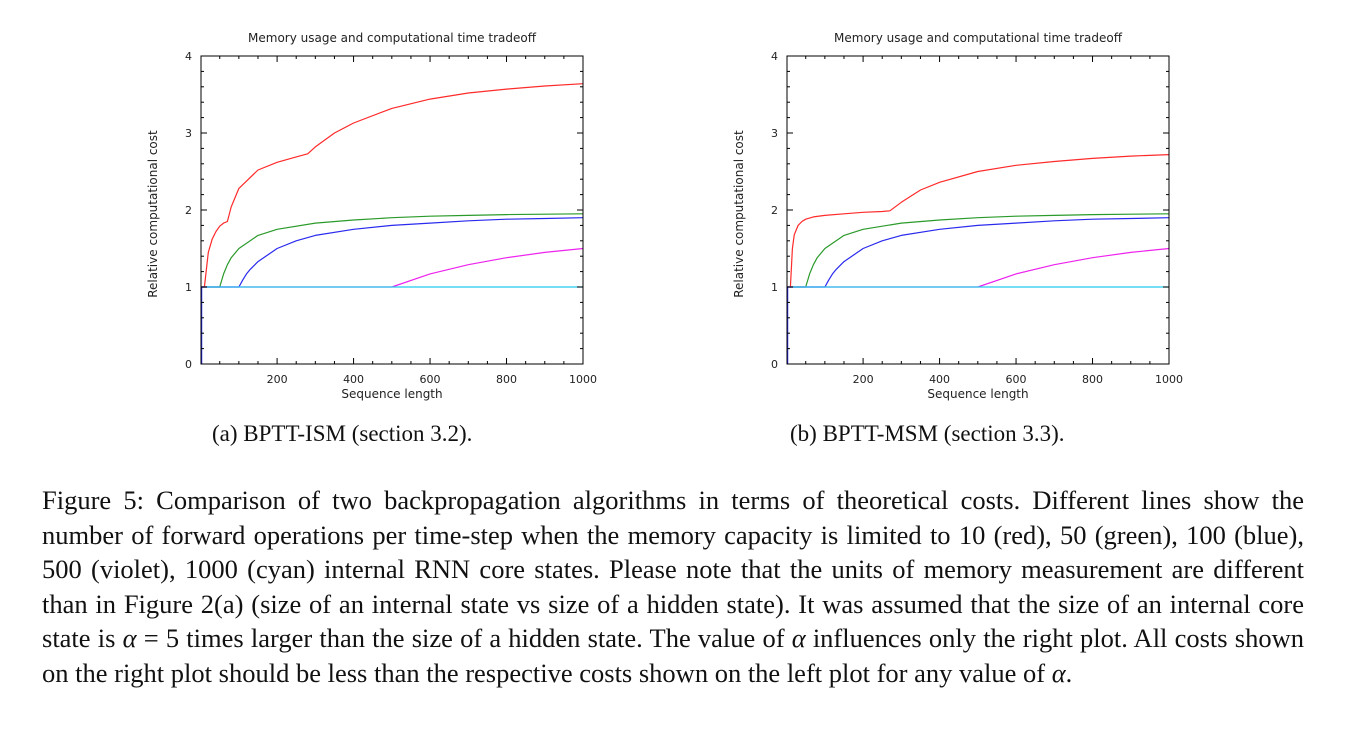  Describe the element at coordinates (798, 638) in the screenshot. I see `caption-alpha-2: α` at that location.